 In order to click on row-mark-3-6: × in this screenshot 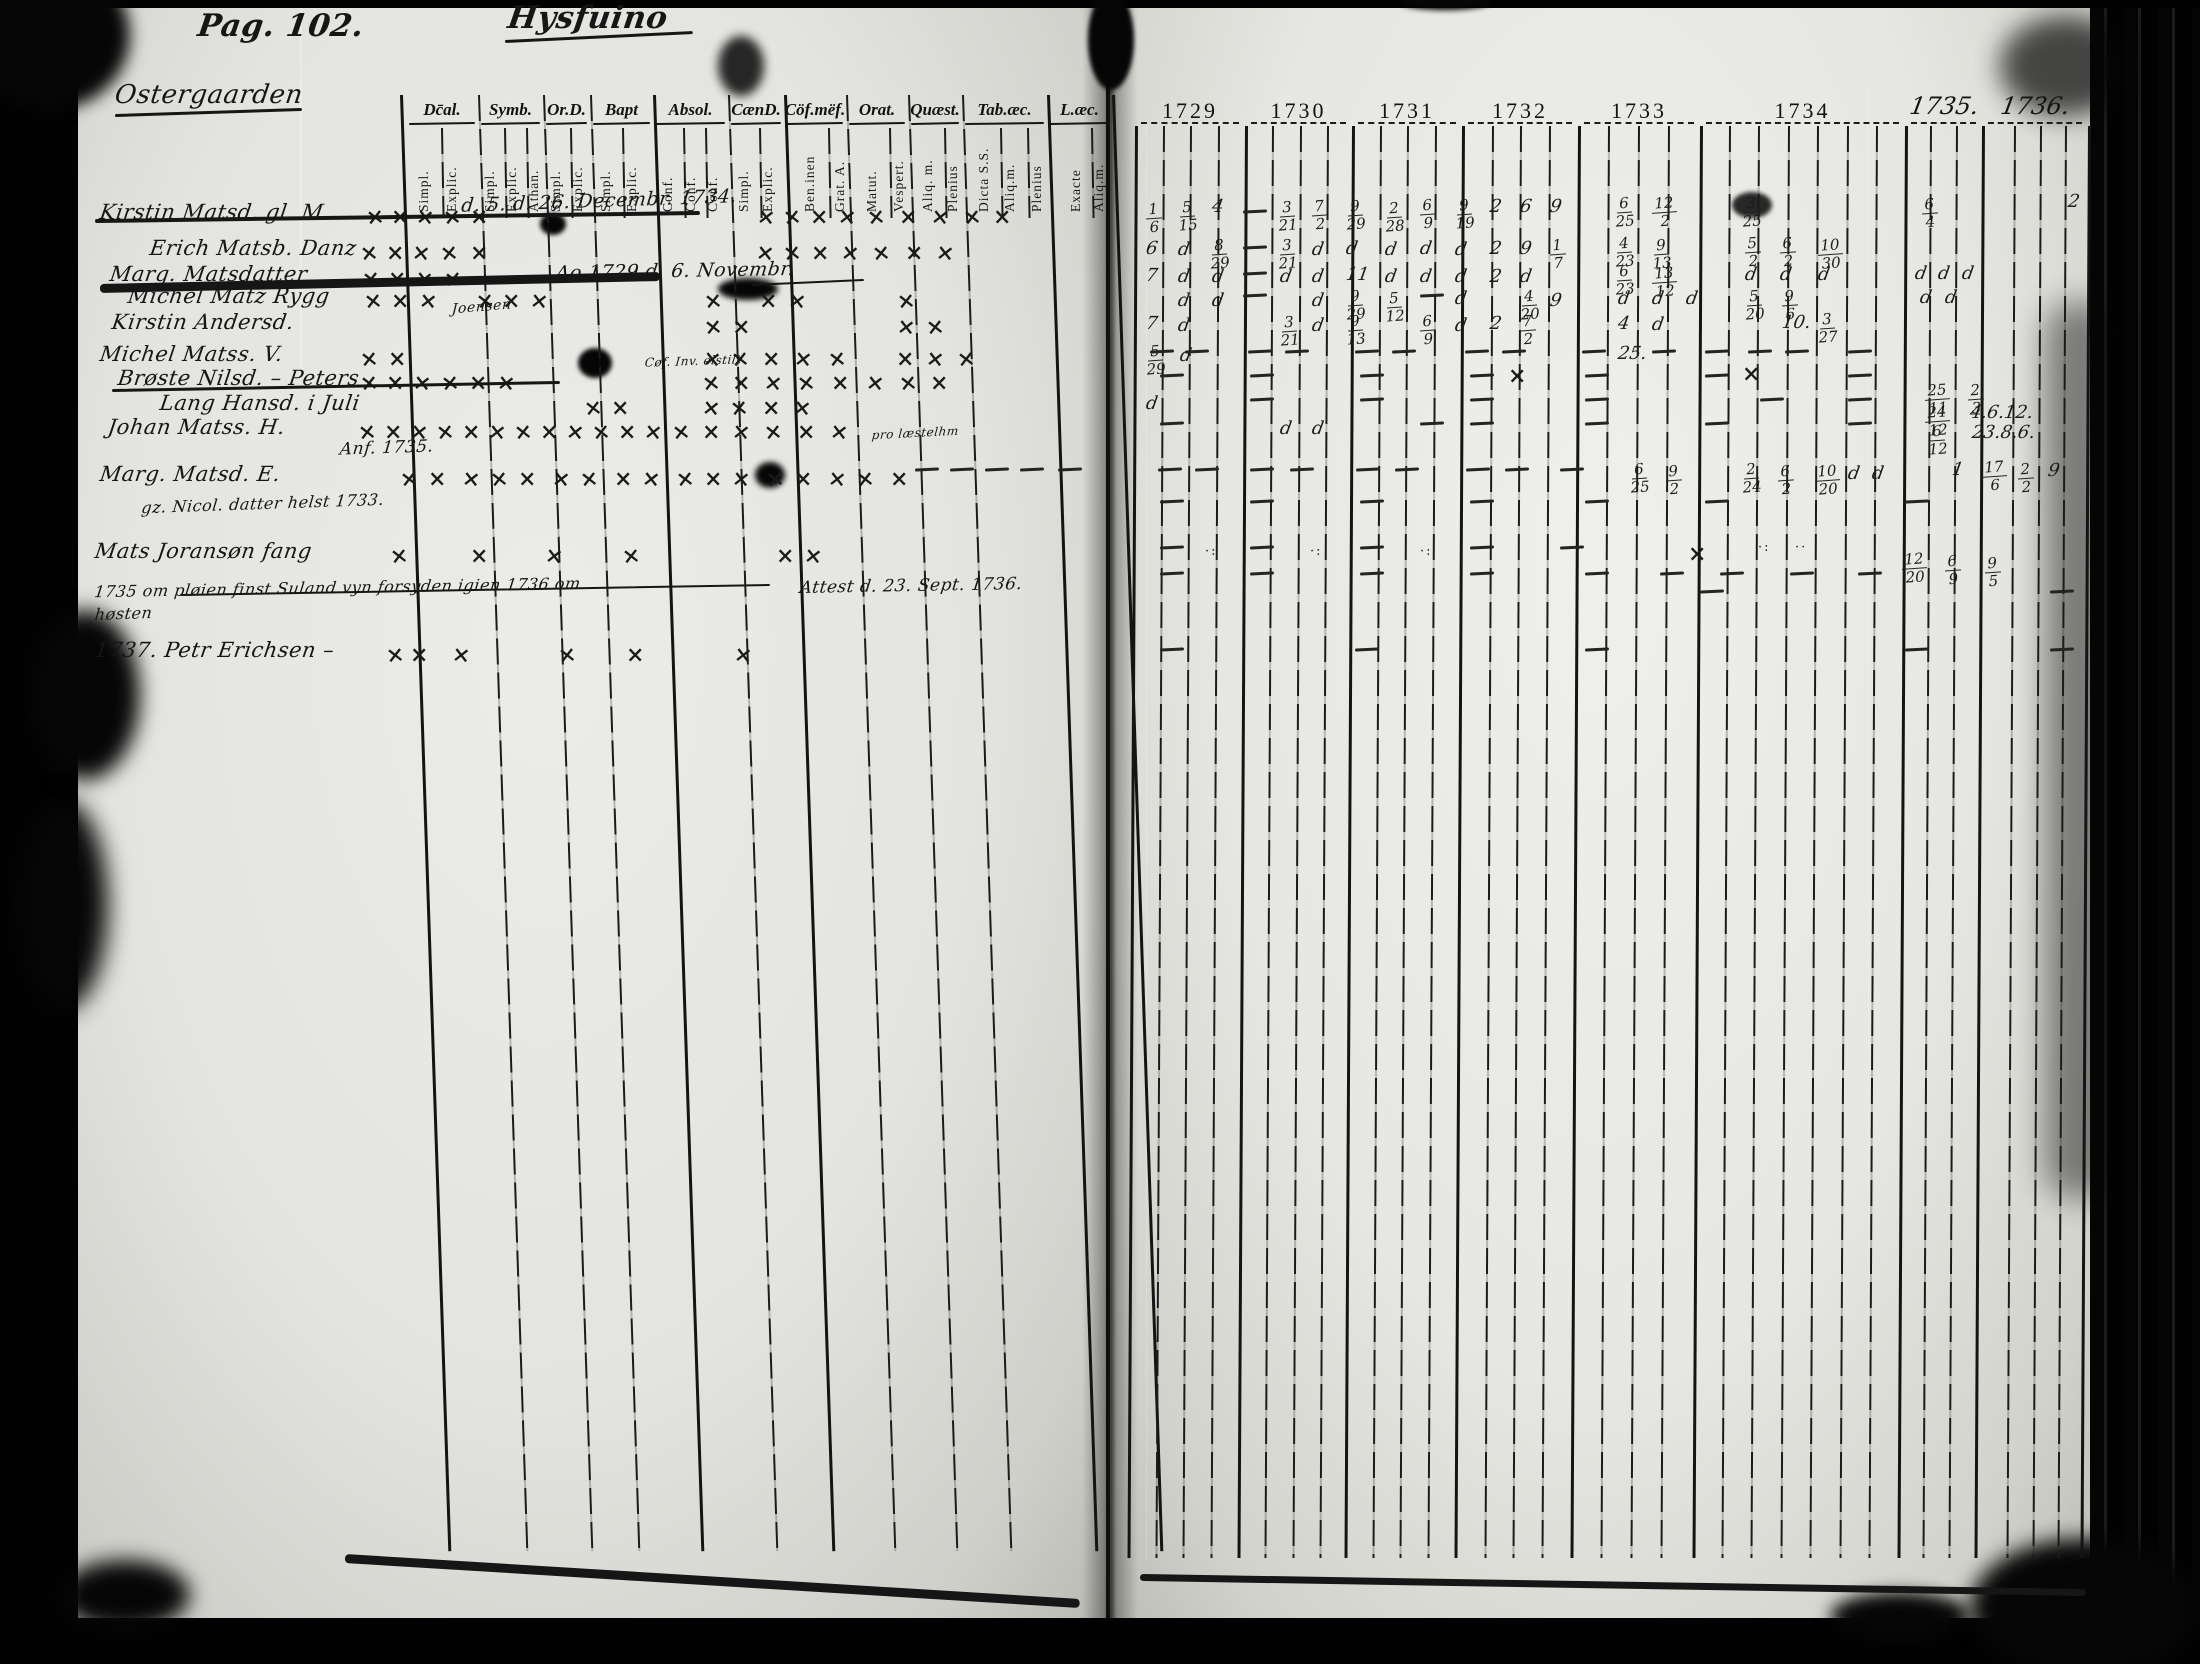, I will do `click(713, 301)`.